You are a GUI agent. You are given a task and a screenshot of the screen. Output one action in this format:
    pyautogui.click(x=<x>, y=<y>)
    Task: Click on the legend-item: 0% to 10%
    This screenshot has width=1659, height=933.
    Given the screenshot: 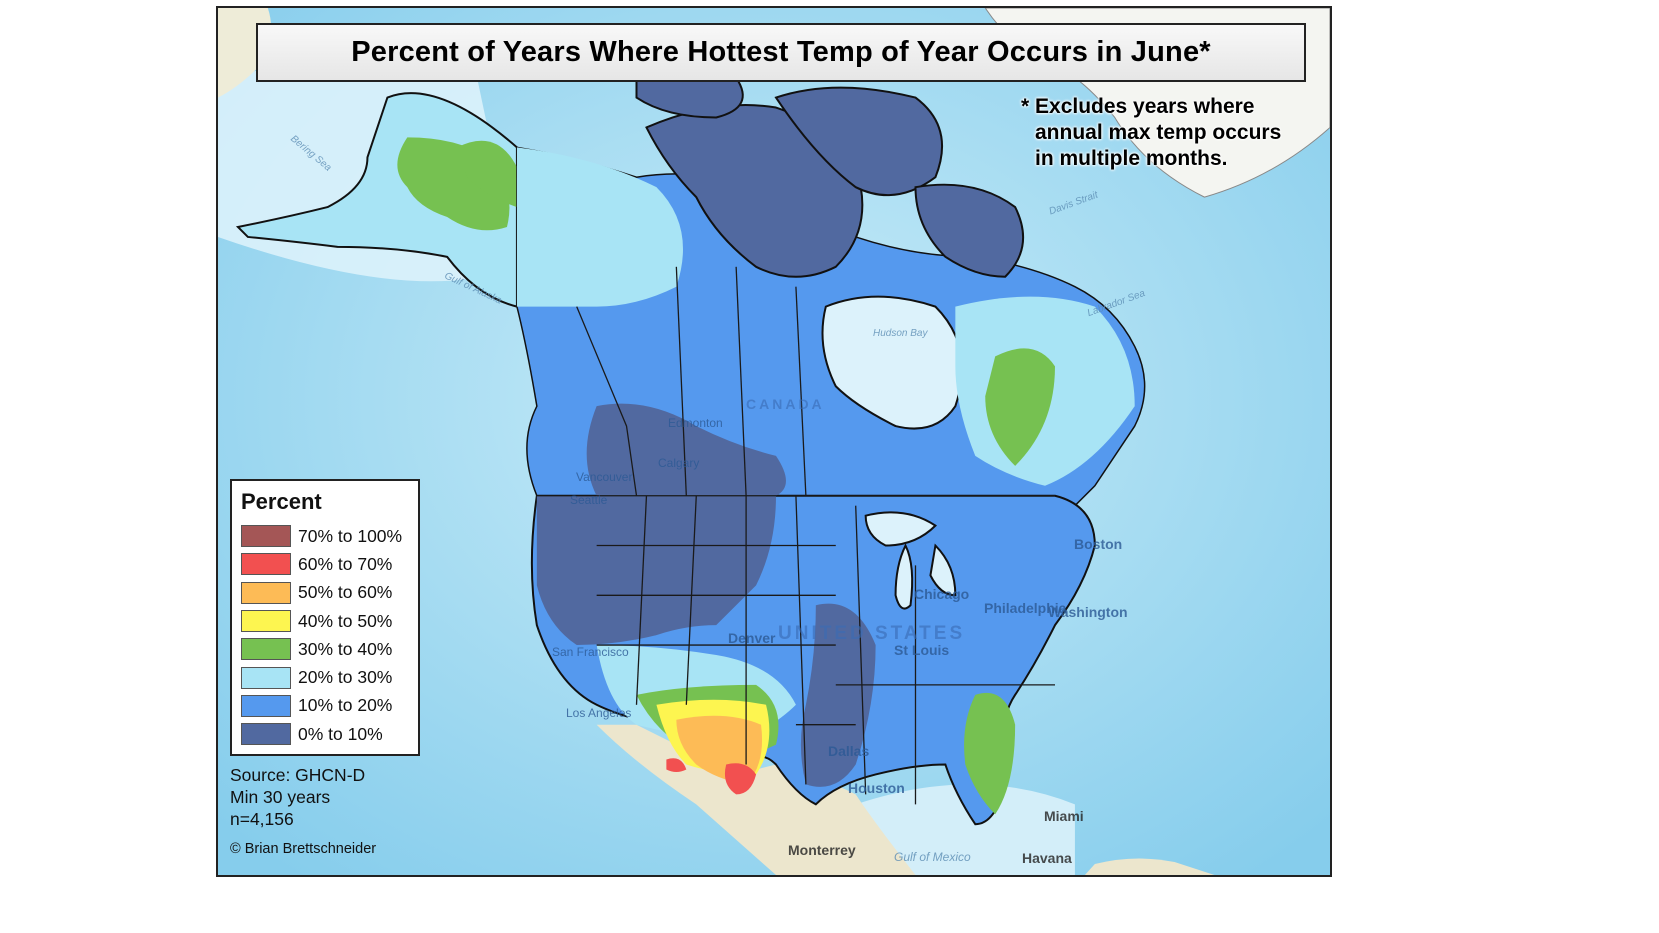 What is the action you would take?
    pyautogui.click(x=329, y=734)
    